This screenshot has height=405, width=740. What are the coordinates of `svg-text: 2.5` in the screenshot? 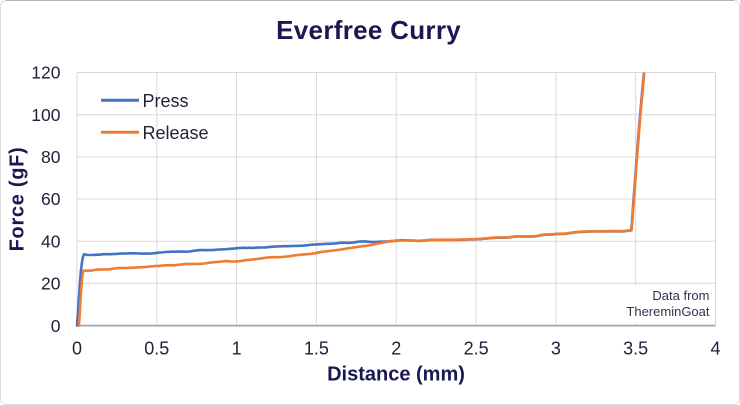 It's located at (476, 349).